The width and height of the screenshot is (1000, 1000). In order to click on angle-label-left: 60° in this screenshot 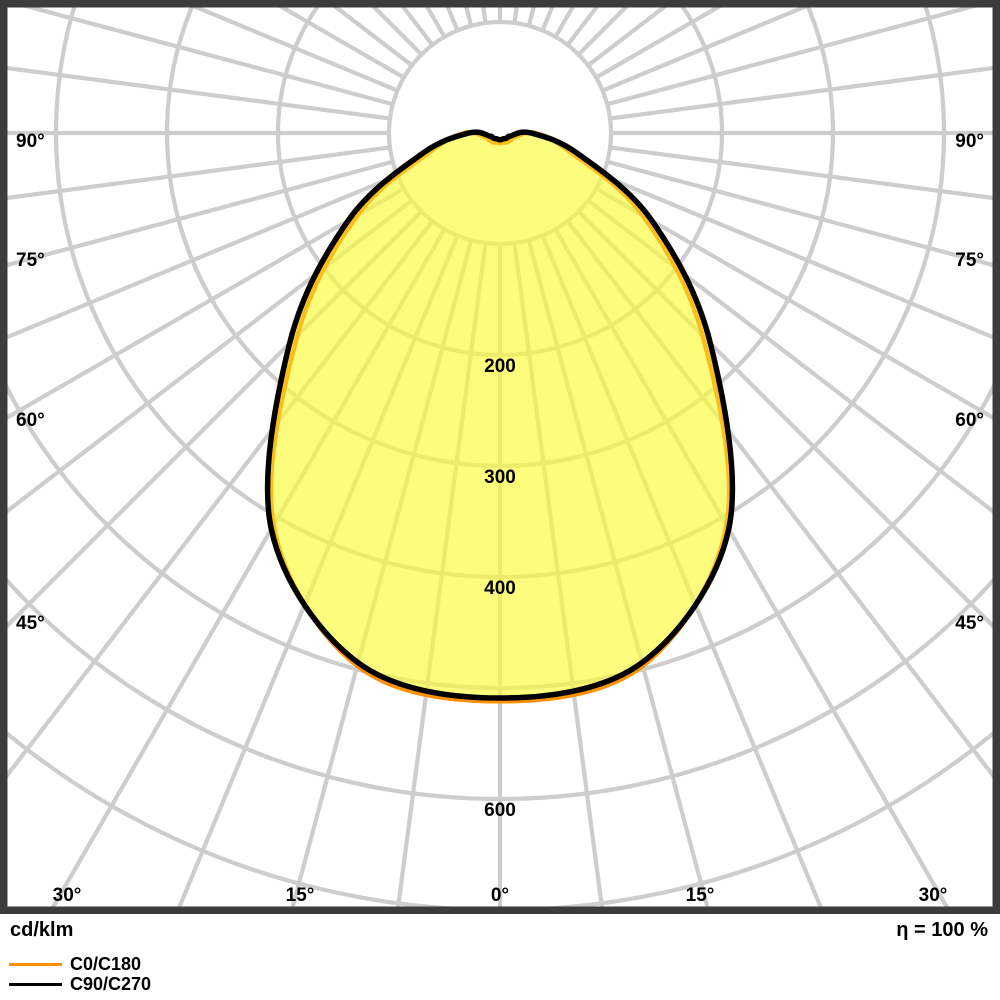, I will do `click(30, 420)`.